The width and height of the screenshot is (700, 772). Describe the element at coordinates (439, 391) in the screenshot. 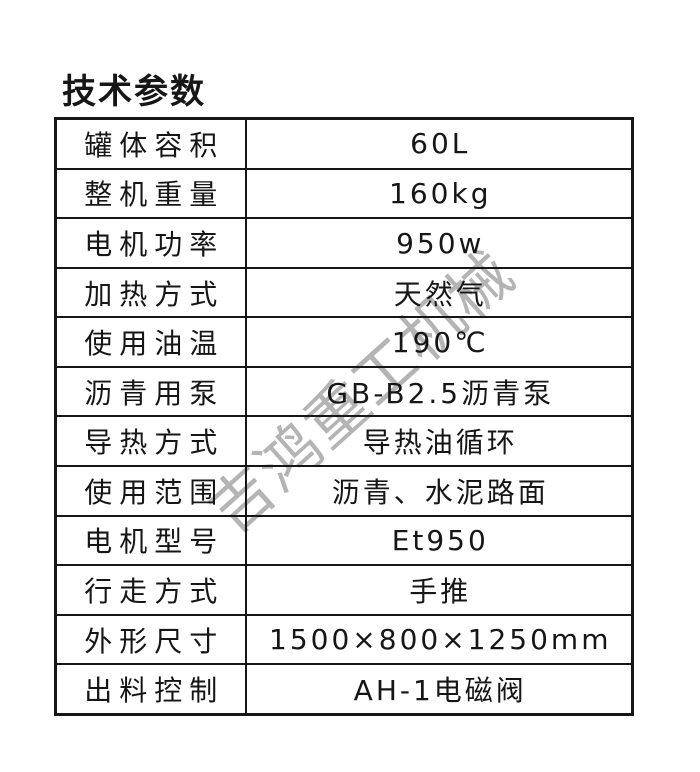

I see `spec-value: GB-B2.5沥青泵` at that location.